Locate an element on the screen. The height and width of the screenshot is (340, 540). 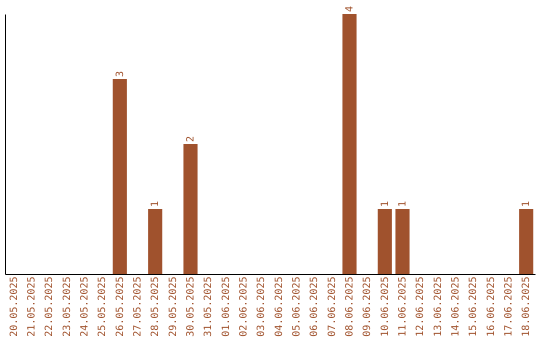
x-tick-label: 01.06.2025 is located at coordinates (226, 306).